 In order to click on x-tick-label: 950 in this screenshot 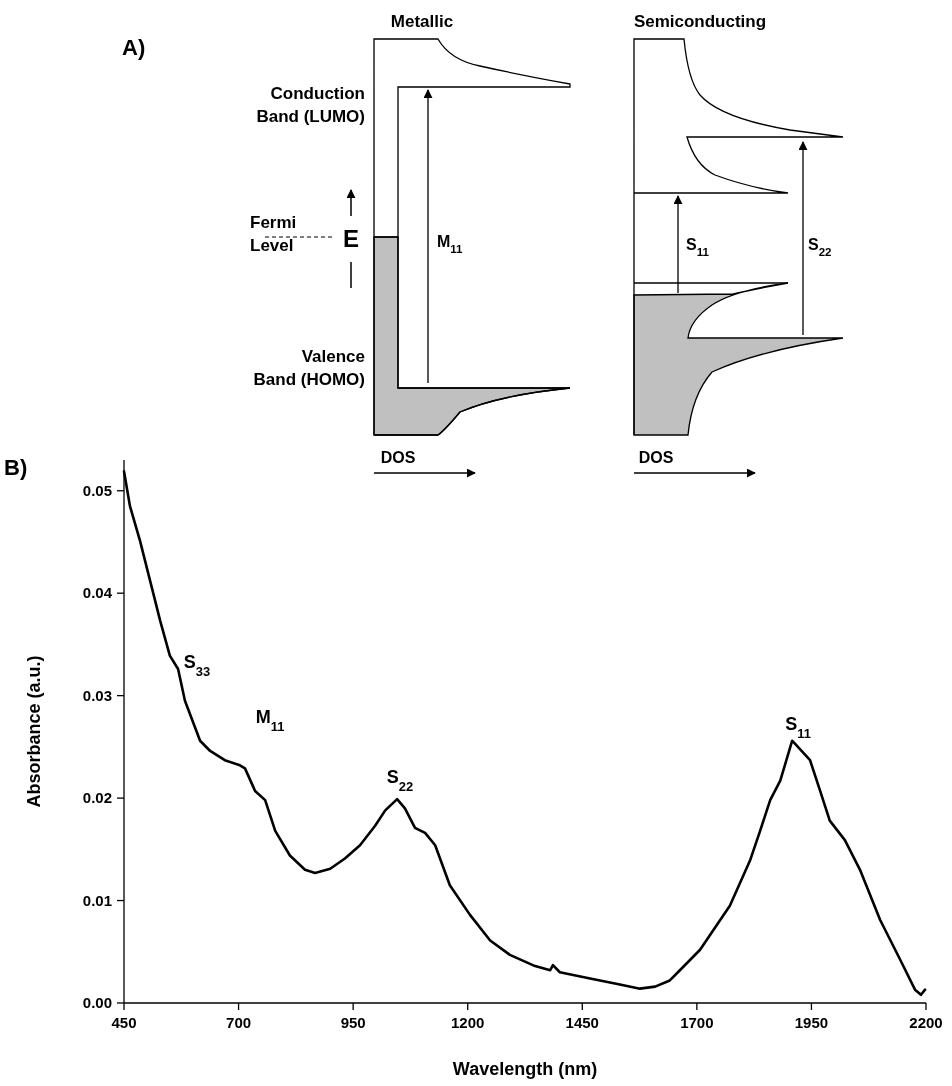, I will do `click(353, 1022)`.